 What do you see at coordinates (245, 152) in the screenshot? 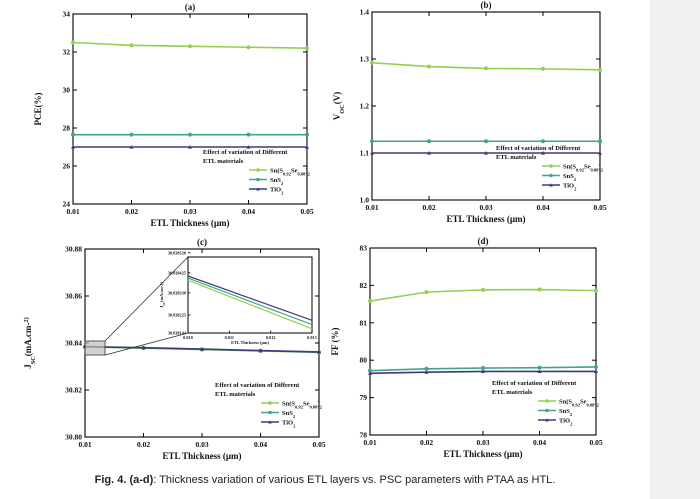
I see `legend-title-line1: Effect of variation of Different` at bounding box center [245, 152].